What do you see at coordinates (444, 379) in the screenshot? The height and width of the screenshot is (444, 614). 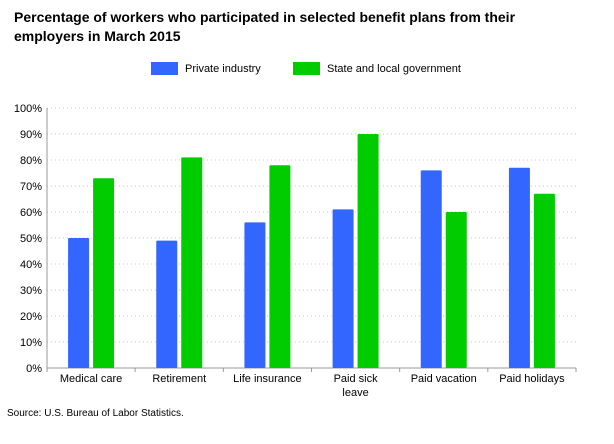 I see `x-tick-label: Paid vacation` at bounding box center [444, 379].